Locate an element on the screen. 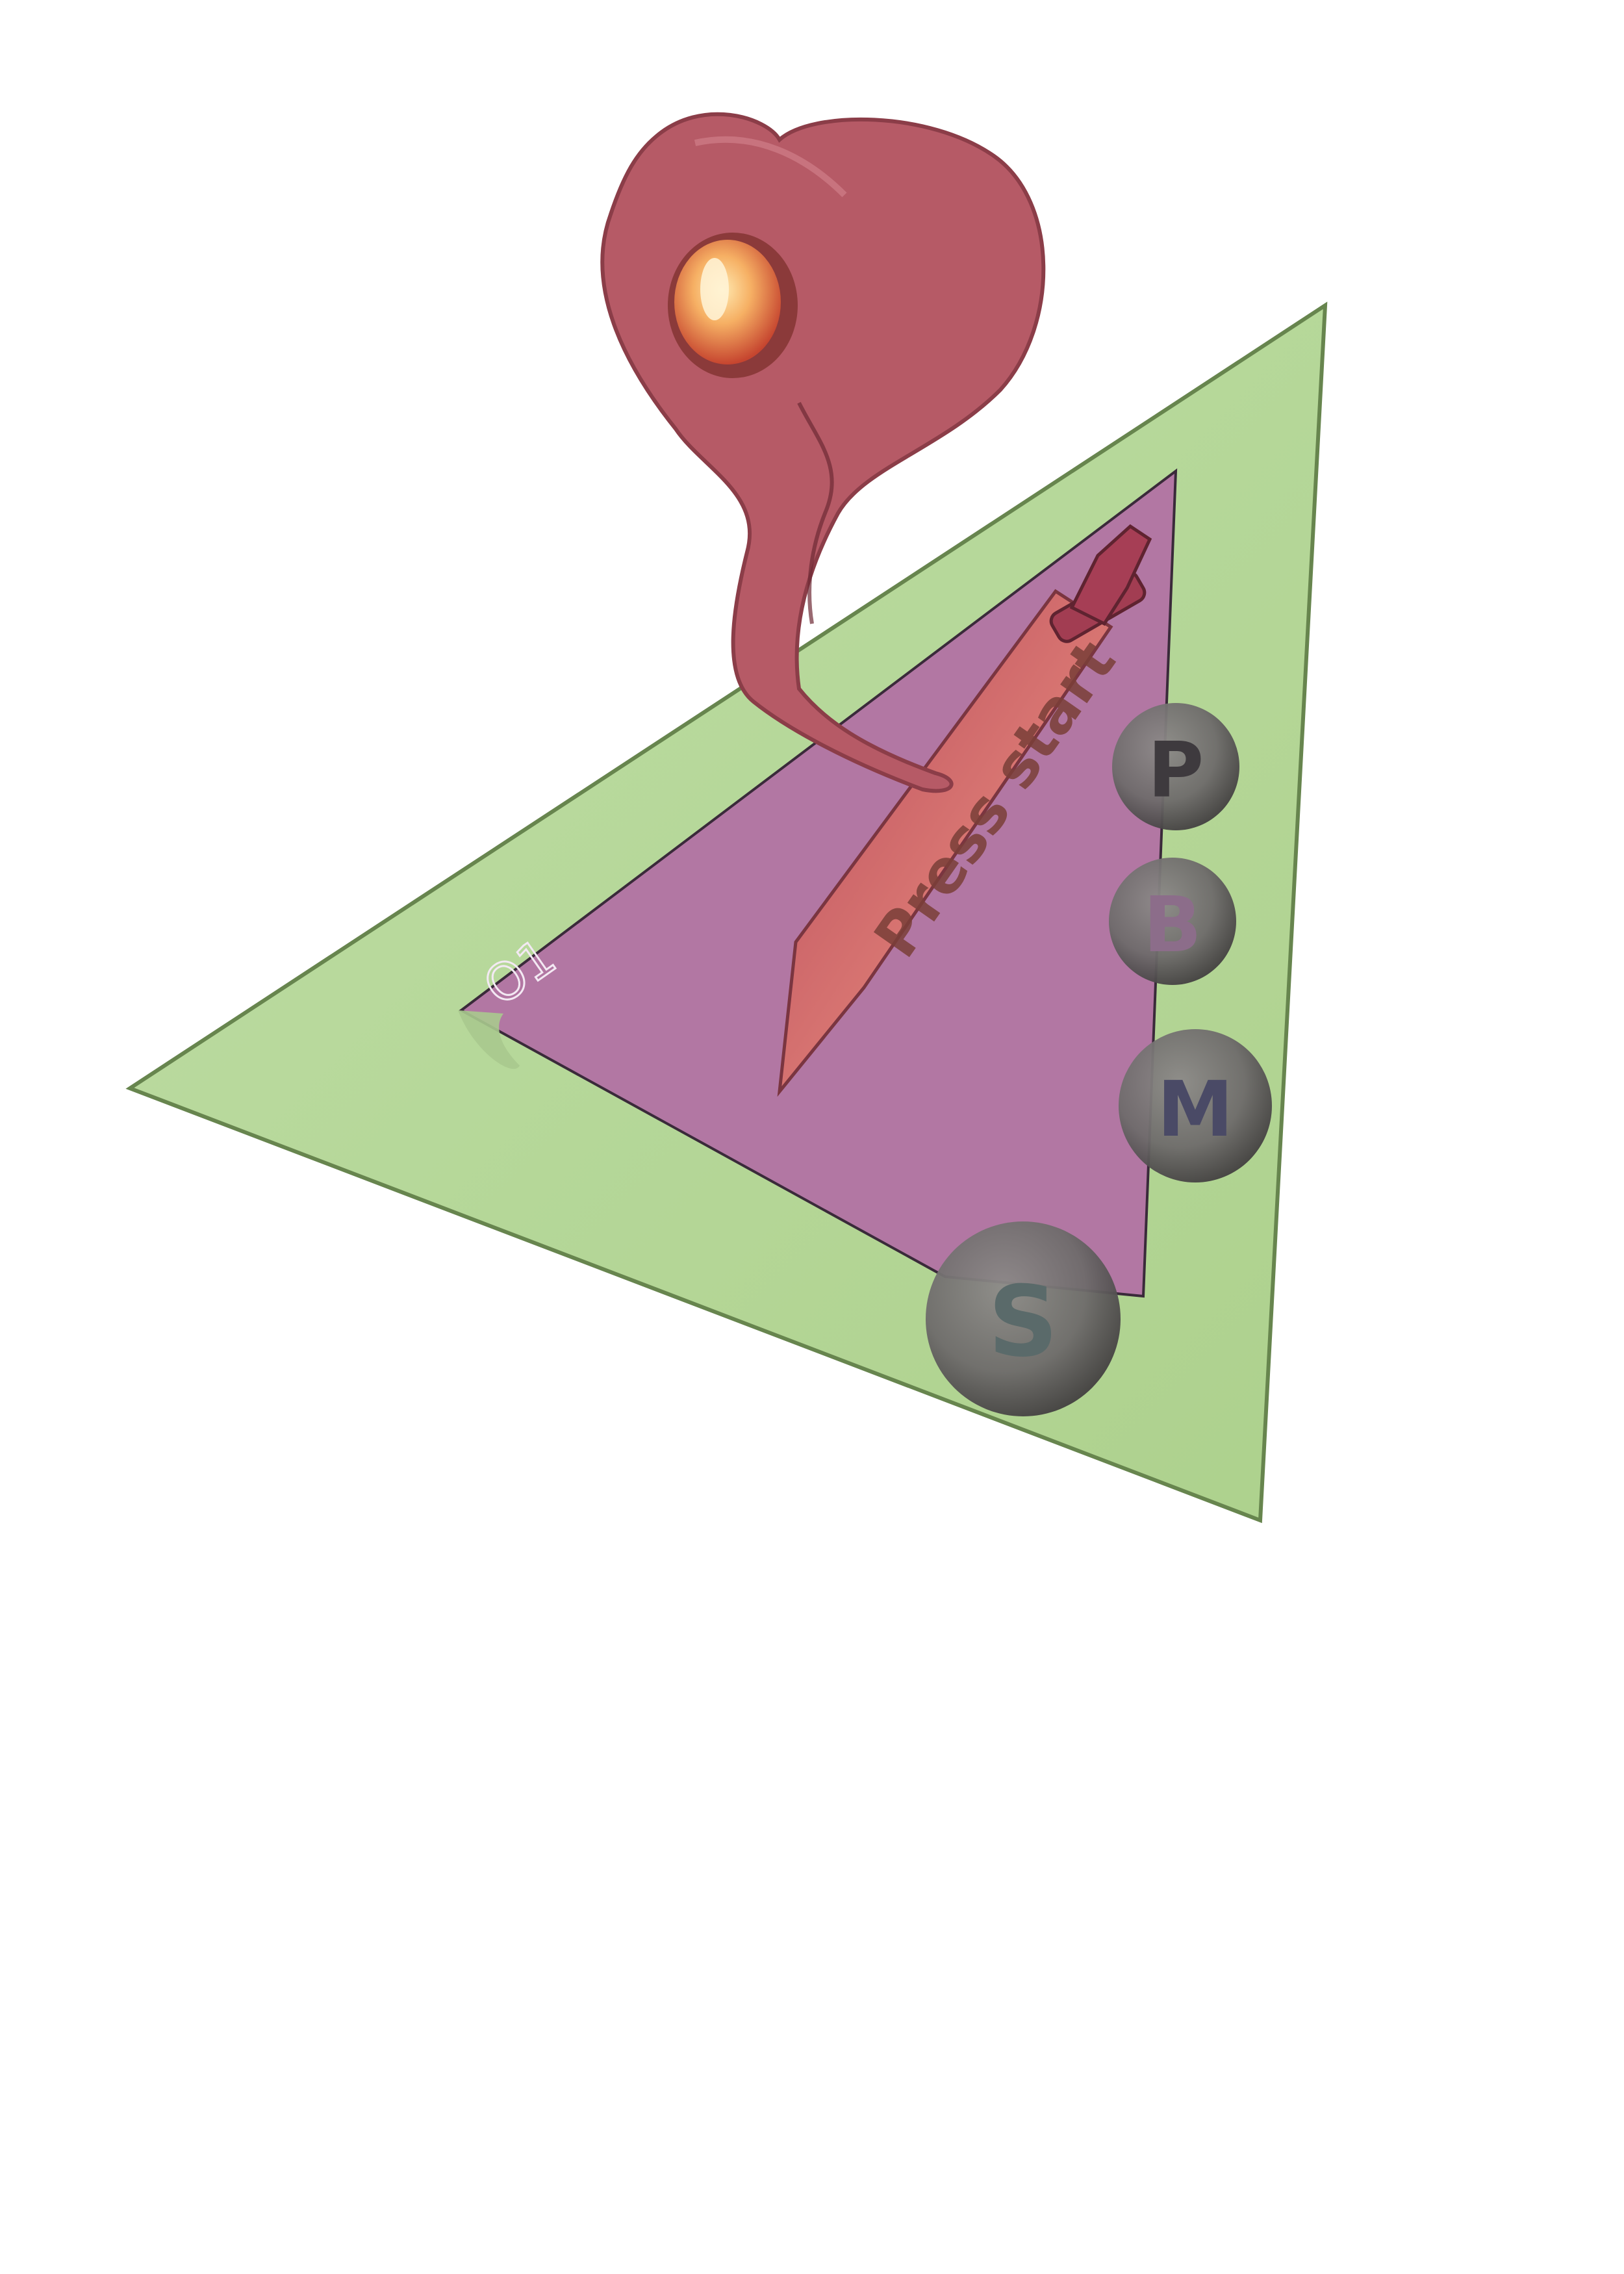  menu-ball-s: S is located at coordinates (1023, 1318).